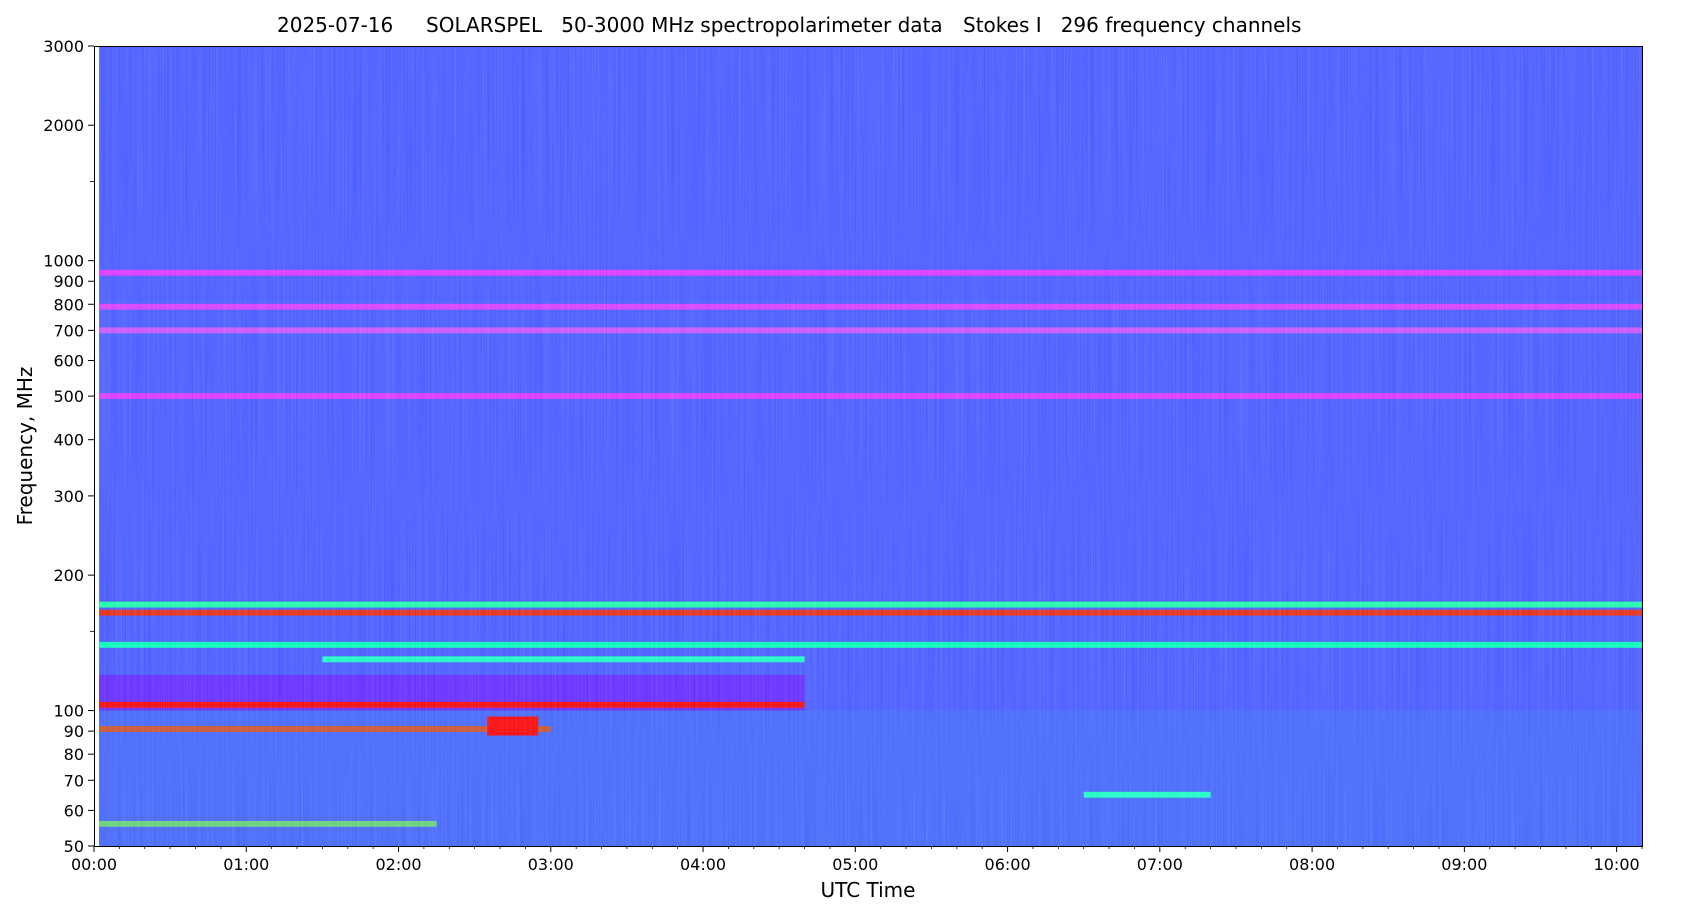  What do you see at coordinates (63, 125) in the screenshot?
I see `y-tick-label: 2000` at bounding box center [63, 125].